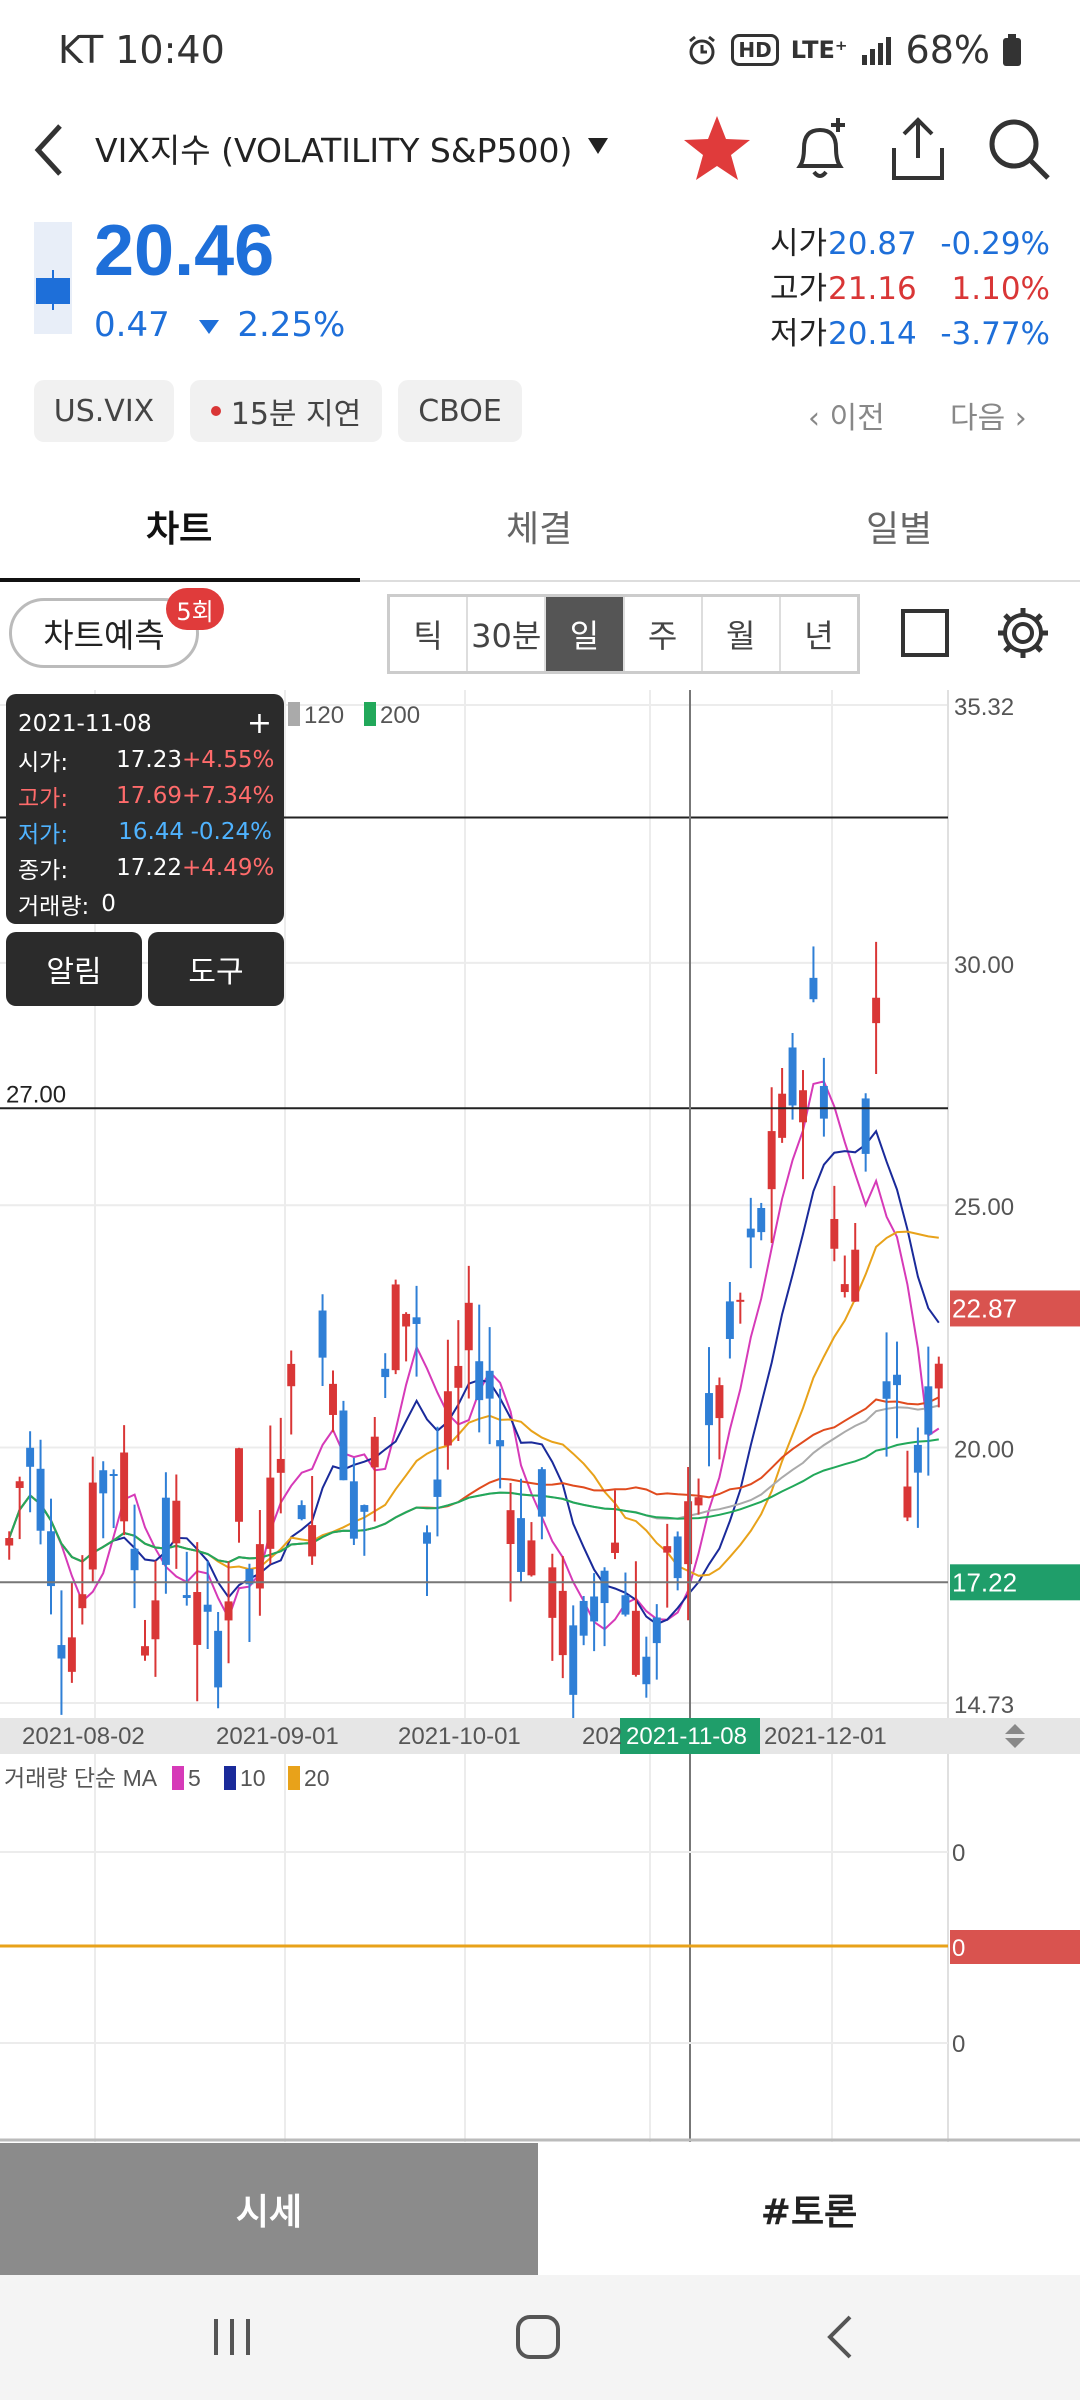 Image resolution: width=1080 pixels, height=2400 pixels. What do you see at coordinates (194, 1778) in the screenshot?
I see `volume-legend-label: 5` at bounding box center [194, 1778].